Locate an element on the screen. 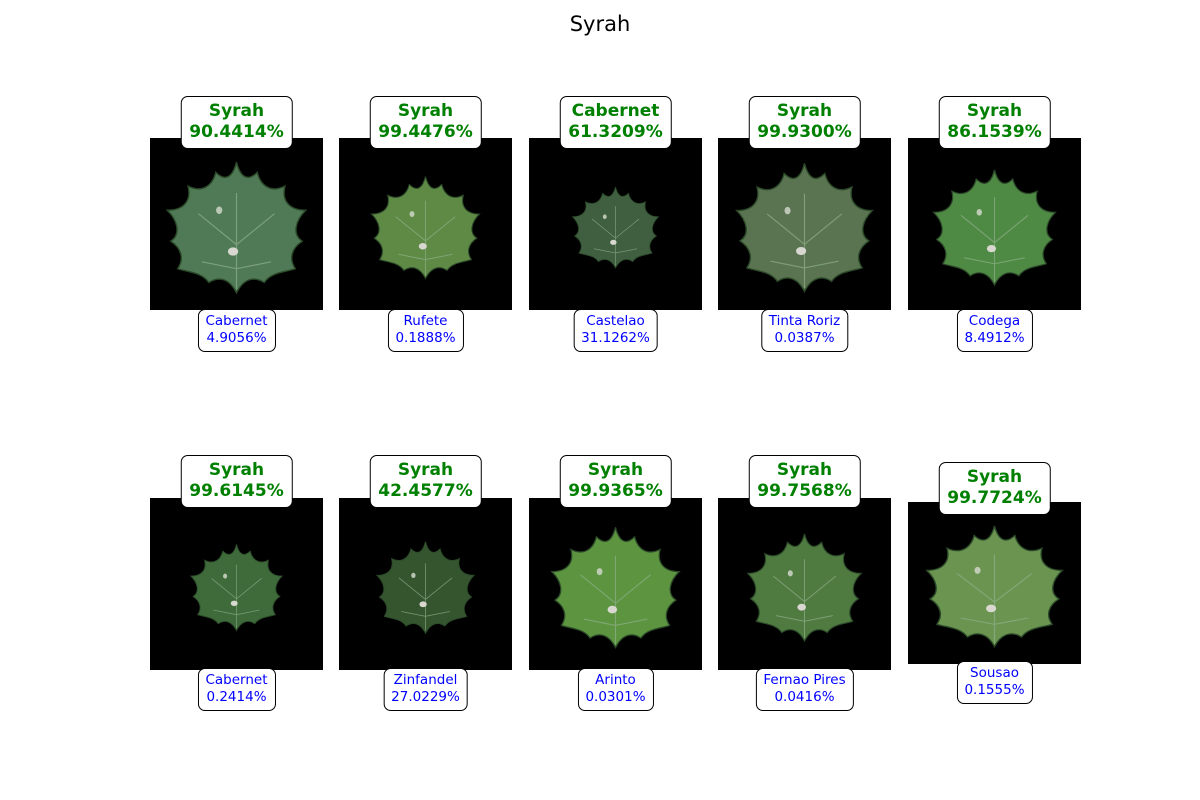 The height and width of the screenshot is (800, 1200). second-prediction-label: Cabernet 4.9056% is located at coordinates (236, 330).